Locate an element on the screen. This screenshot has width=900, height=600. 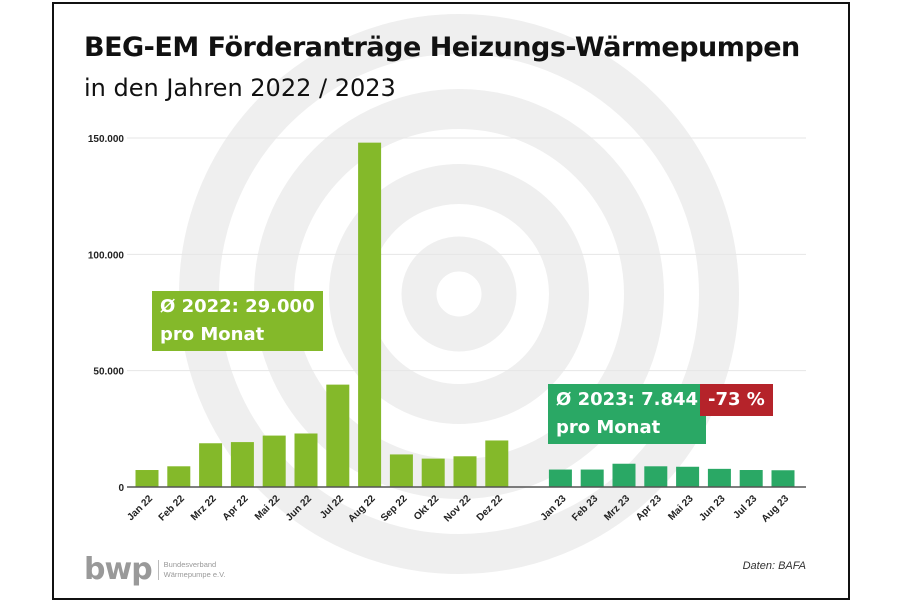
x-tick-label: Mrz 22 is located at coordinates (204, 508).